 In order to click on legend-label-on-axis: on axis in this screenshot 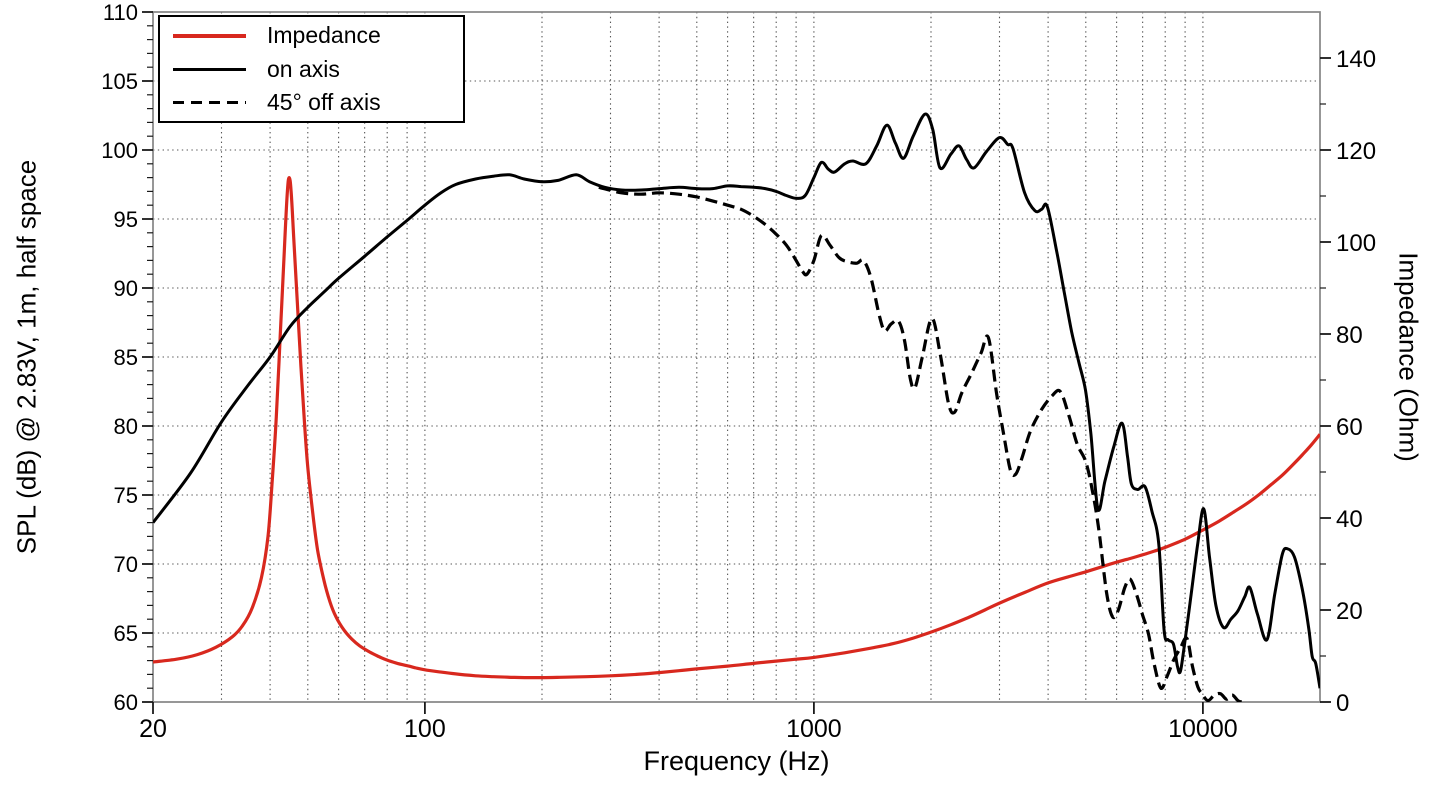, I will do `click(303, 68)`.